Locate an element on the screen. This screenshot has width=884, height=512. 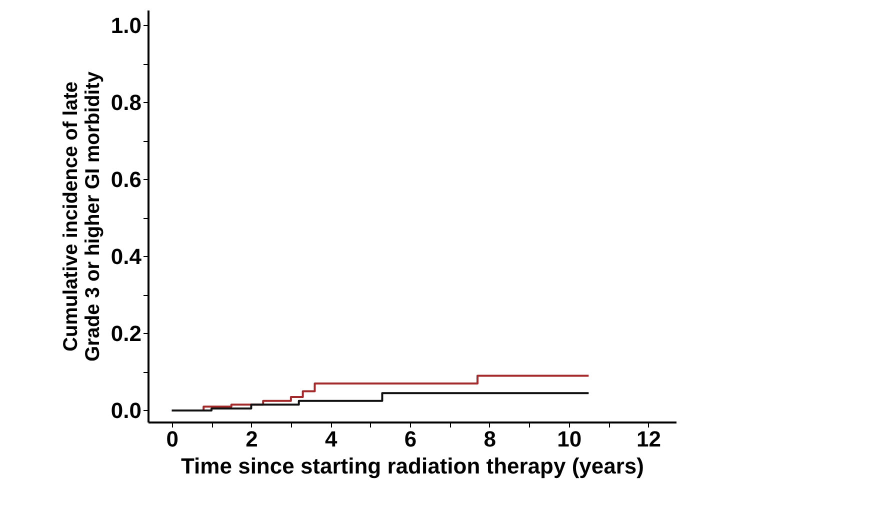
y-tick-label: 0.8 is located at coordinates (126, 102).